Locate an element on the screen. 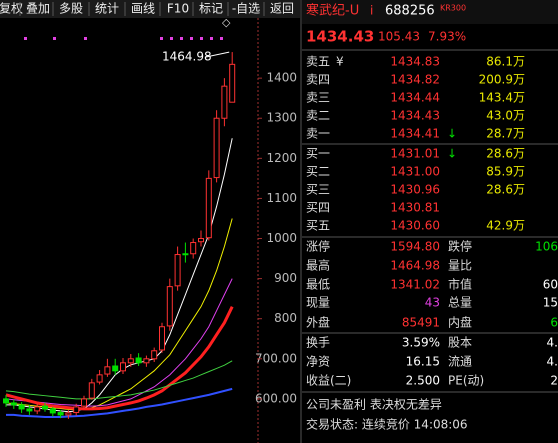  order-volume: 143.4万 is located at coordinates (502, 98).